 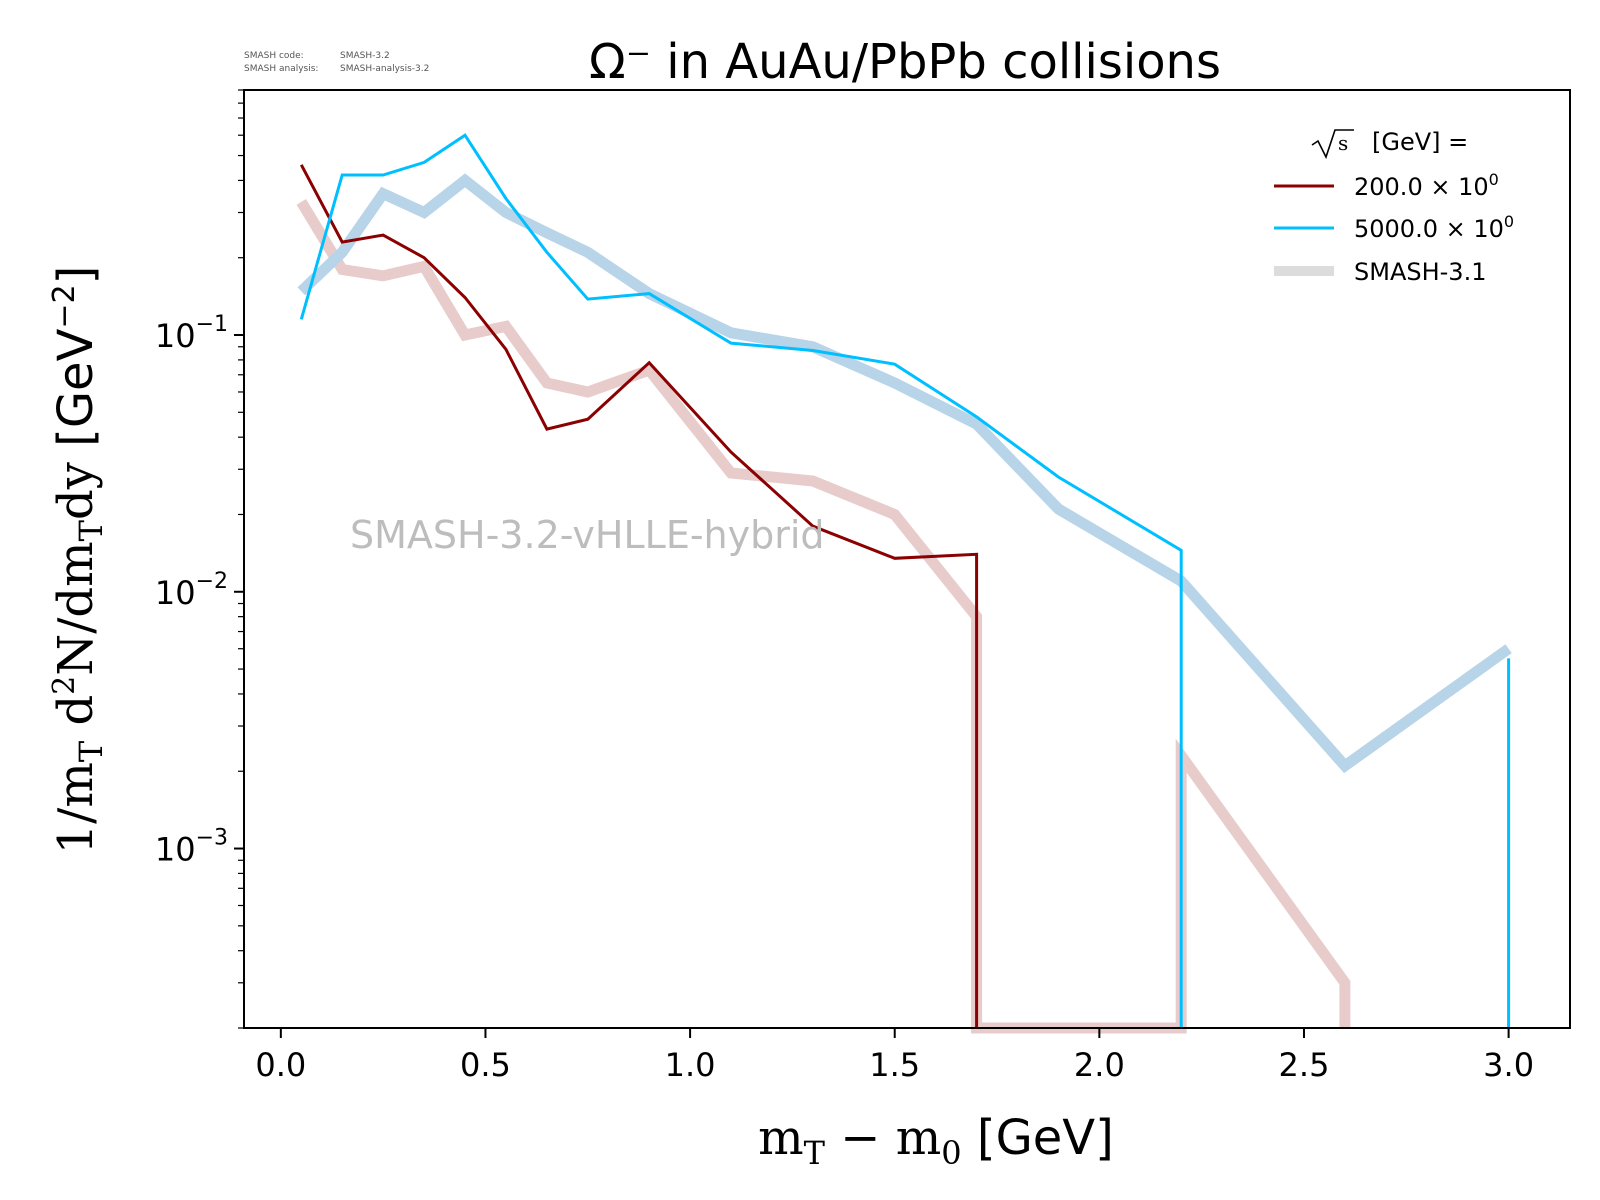 What do you see at coordinates (280, 1065) in the screenshot?
I see `x-tick-label: 0.0` at bounding box center [280, 1065].